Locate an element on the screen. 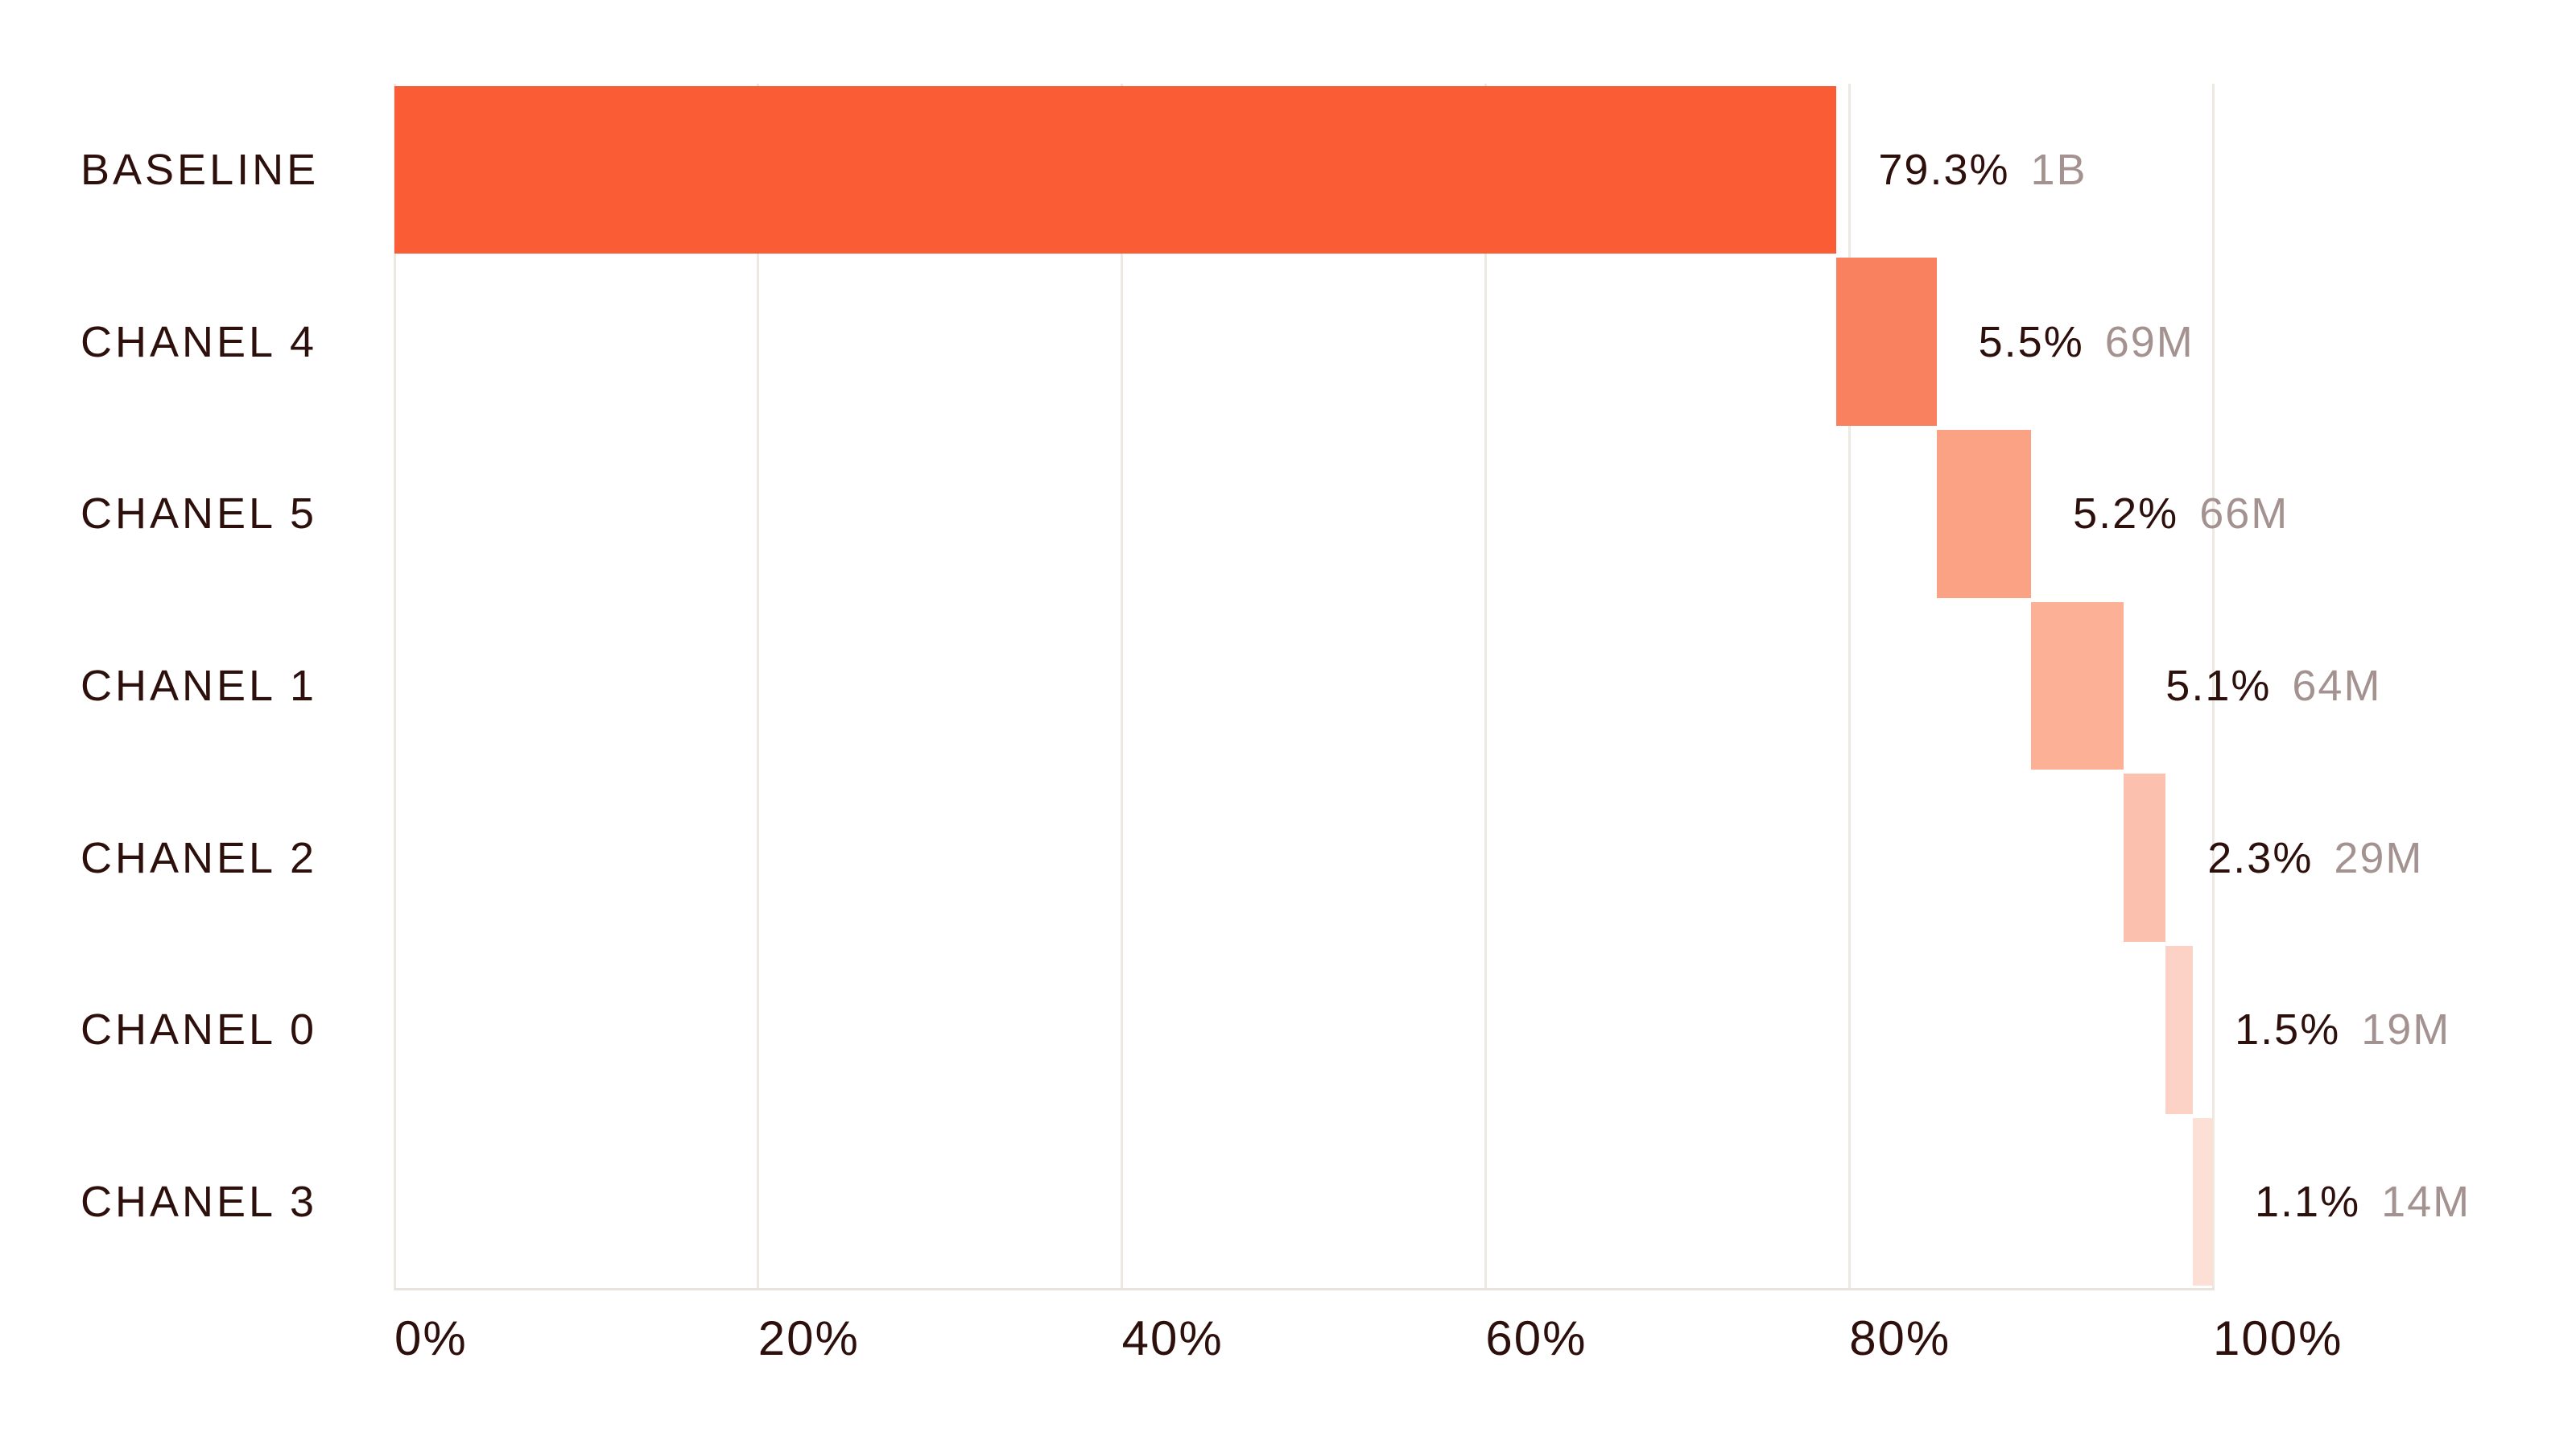 This screenshot has width=2576, height=1449. value-percent: 2.3% is located at coordinates (2260, 857).